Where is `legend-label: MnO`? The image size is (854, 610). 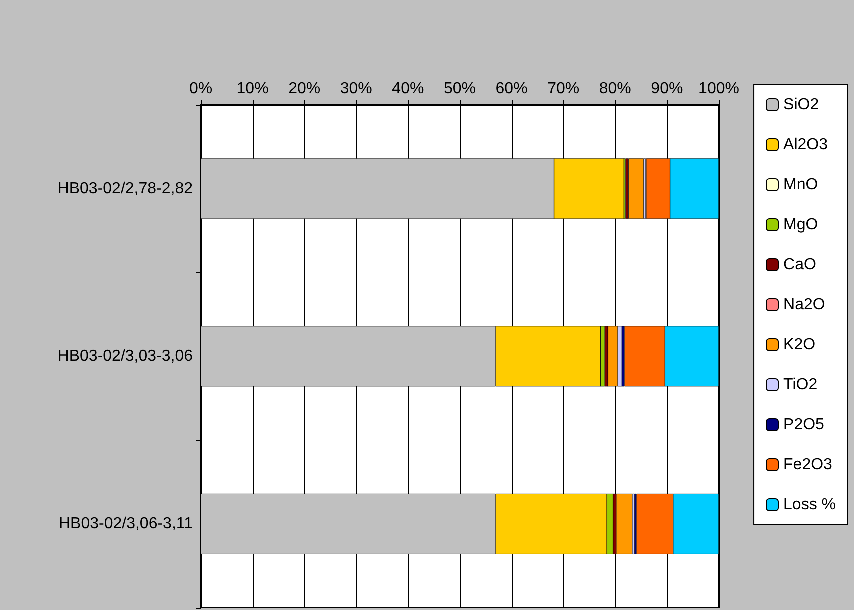
legend-label: MnO is located at coordinates (801, 185).